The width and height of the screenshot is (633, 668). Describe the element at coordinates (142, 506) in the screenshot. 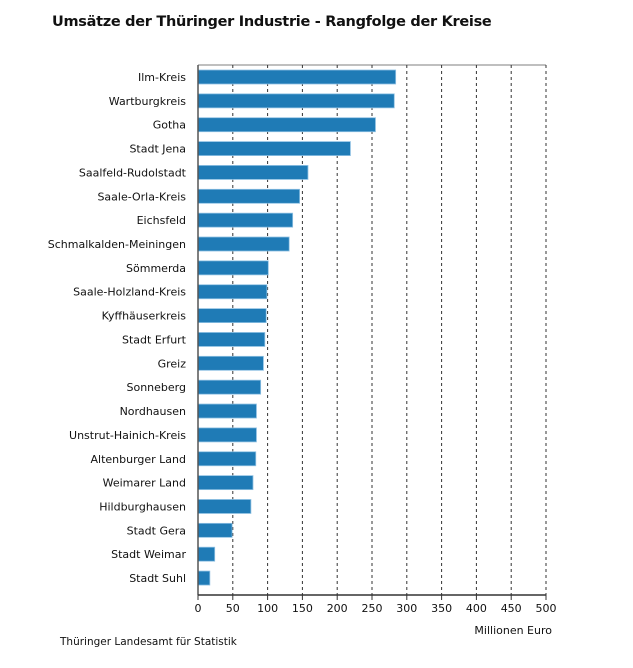

I see `category-label: Hildburghausen` at that location.